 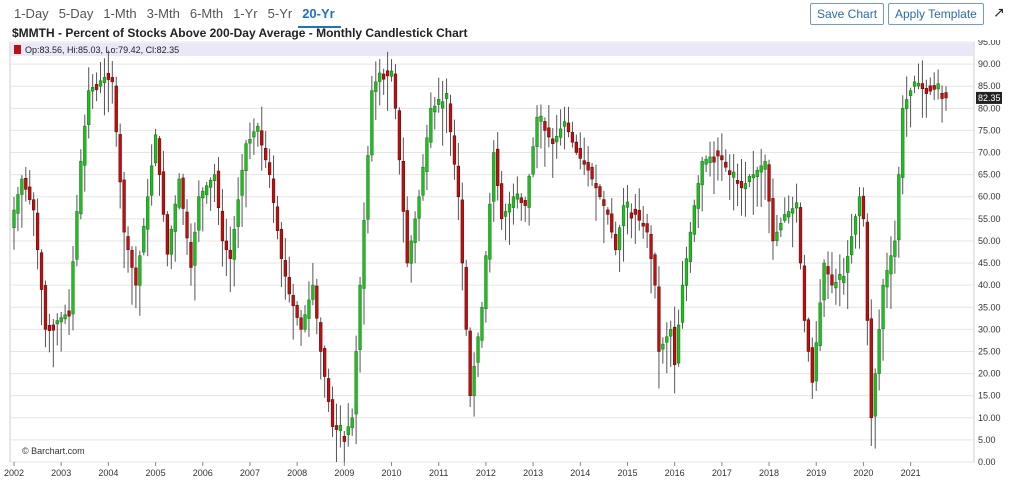 What do you see at coordinates (722, 473) in the screenshot?
I see `x-tick-label: 2017` at bounding box center [722, 473].